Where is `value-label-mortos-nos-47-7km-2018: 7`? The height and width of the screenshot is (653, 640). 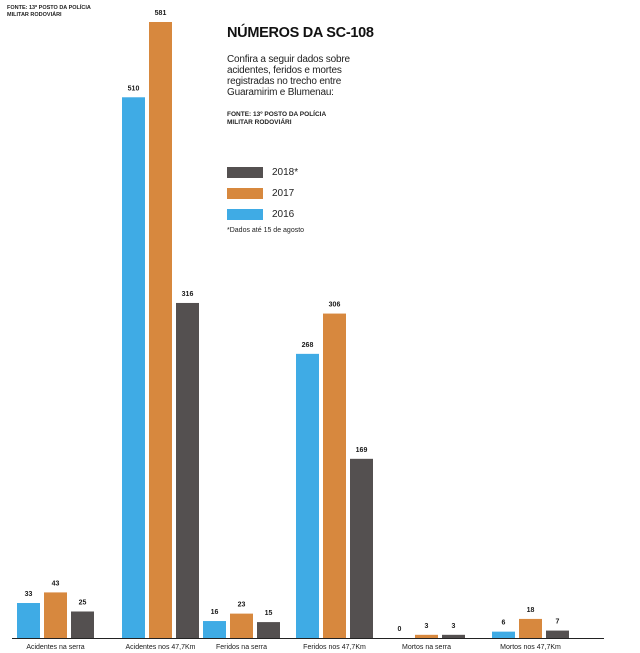 value-label-mortos-nos-47-7km-2018: 7 is located at coordinates (558, 622).